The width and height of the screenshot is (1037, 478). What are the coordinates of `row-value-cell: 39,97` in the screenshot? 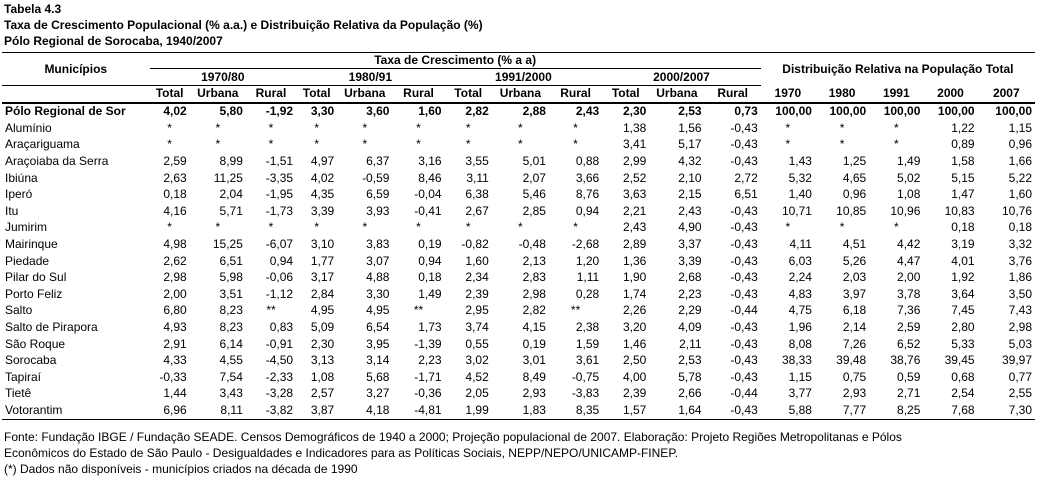 It's located at (1016, 360).